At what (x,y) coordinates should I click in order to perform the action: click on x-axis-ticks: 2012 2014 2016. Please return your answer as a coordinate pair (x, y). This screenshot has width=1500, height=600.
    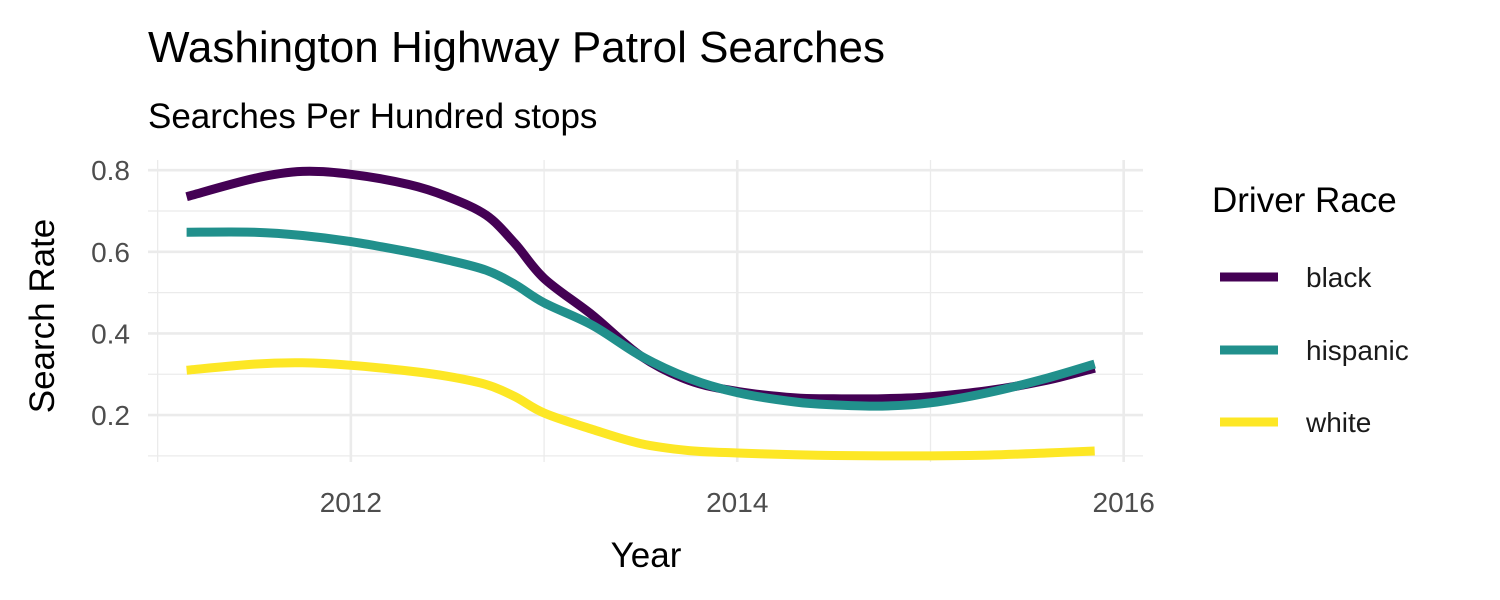
    Looking at the image, I should click on (737, 502).